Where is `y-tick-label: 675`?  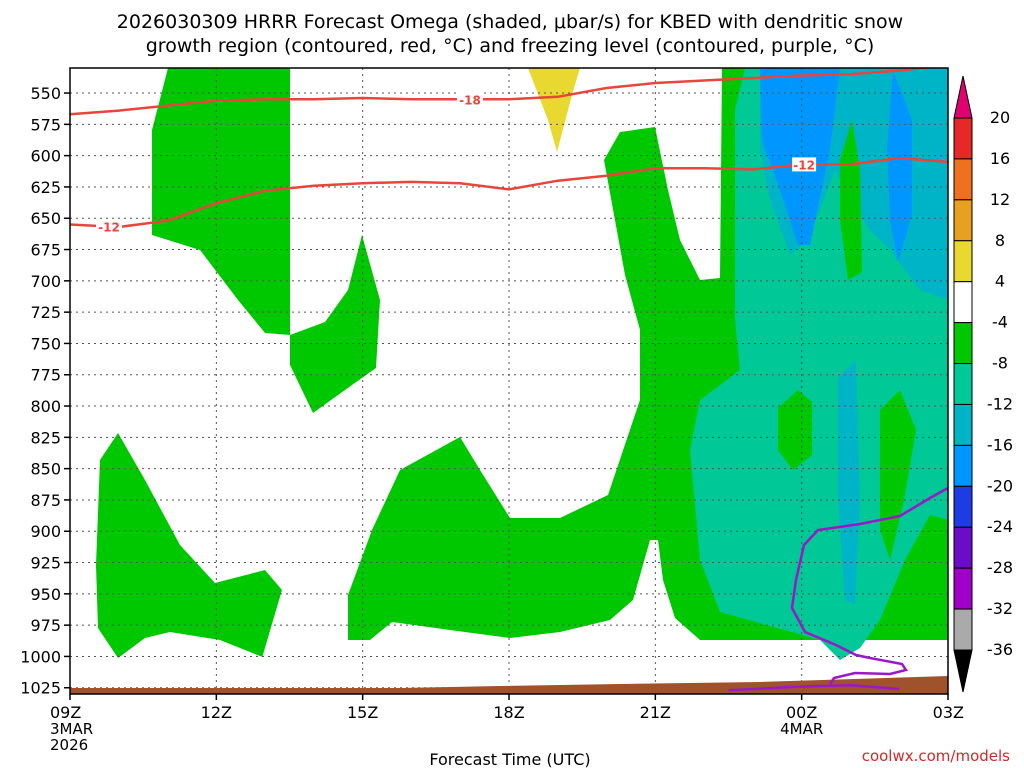 y-tick-label: 675 is located at coordinates (45, 250).